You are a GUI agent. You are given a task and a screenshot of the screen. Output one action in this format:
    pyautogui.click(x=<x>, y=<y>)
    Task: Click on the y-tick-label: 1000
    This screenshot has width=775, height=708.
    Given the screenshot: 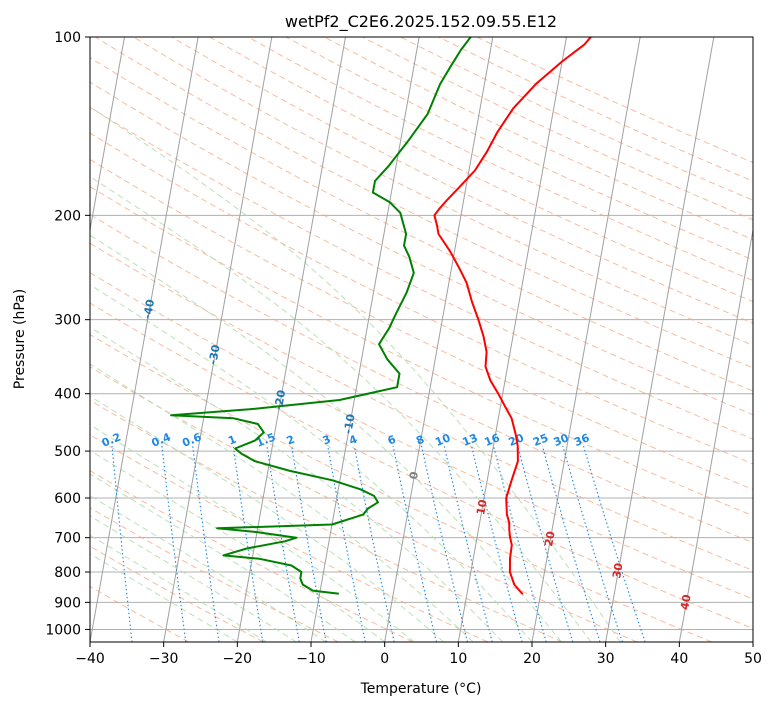 What is the action you would take?
    pyautogui.click(x=63, y=630)
    